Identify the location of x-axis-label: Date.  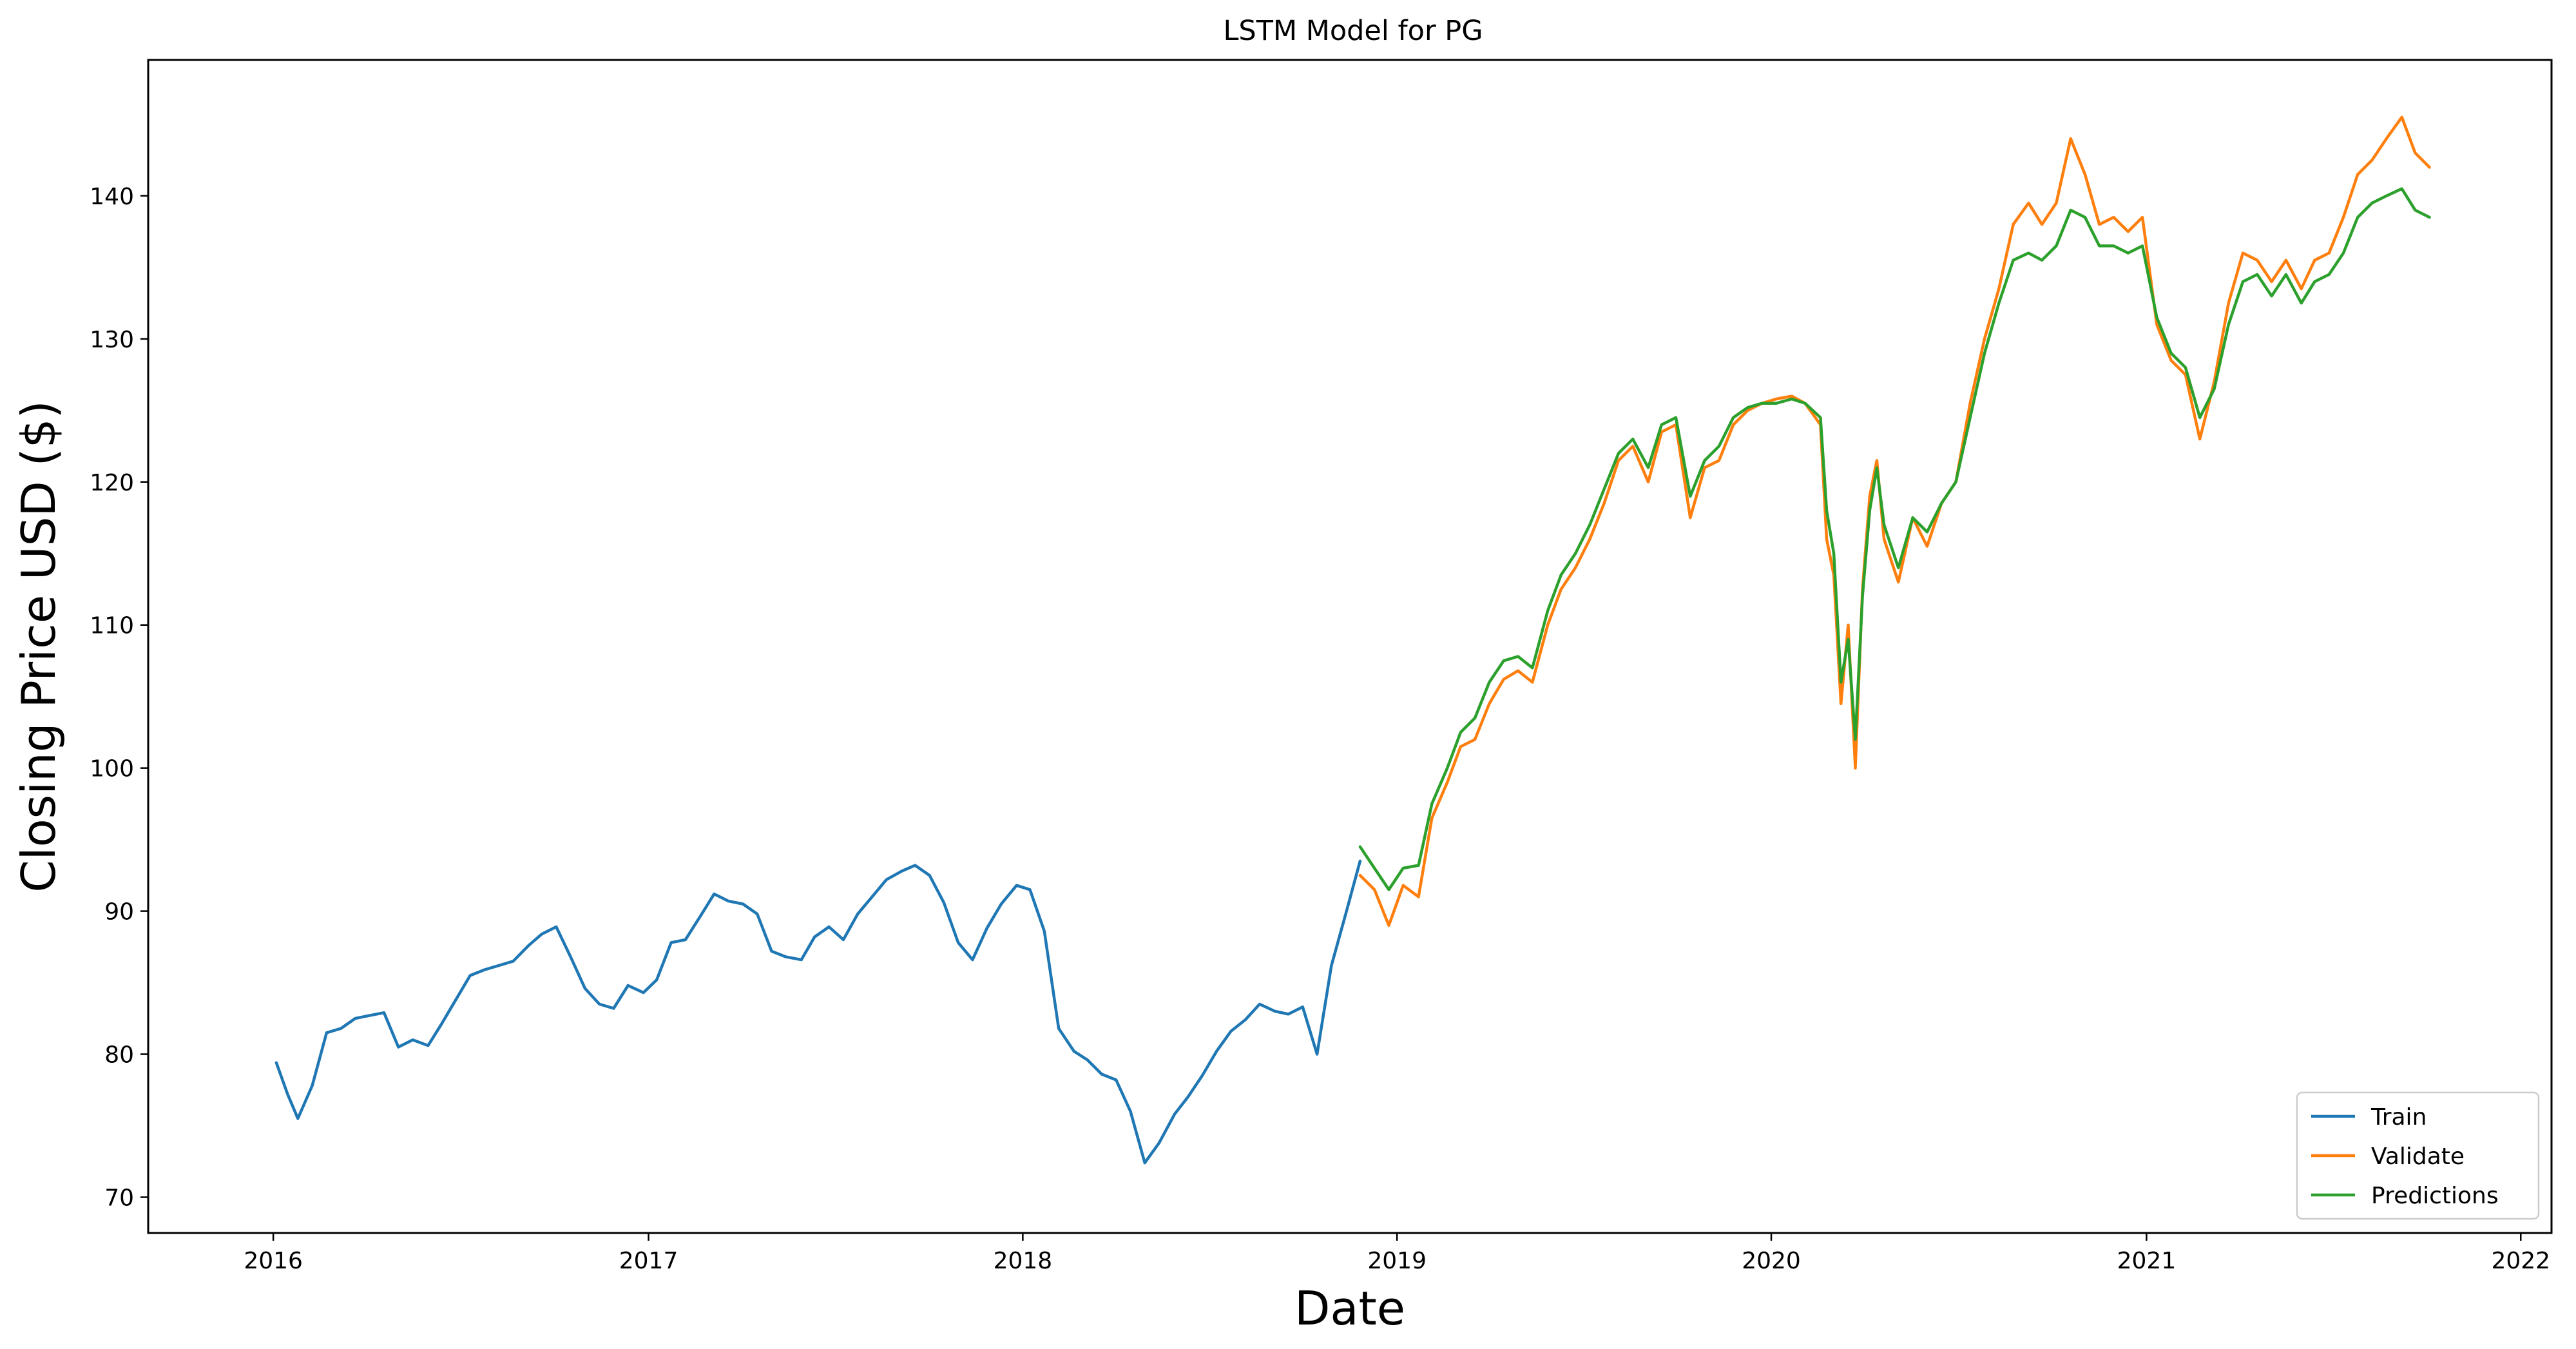
(1349, 1308).